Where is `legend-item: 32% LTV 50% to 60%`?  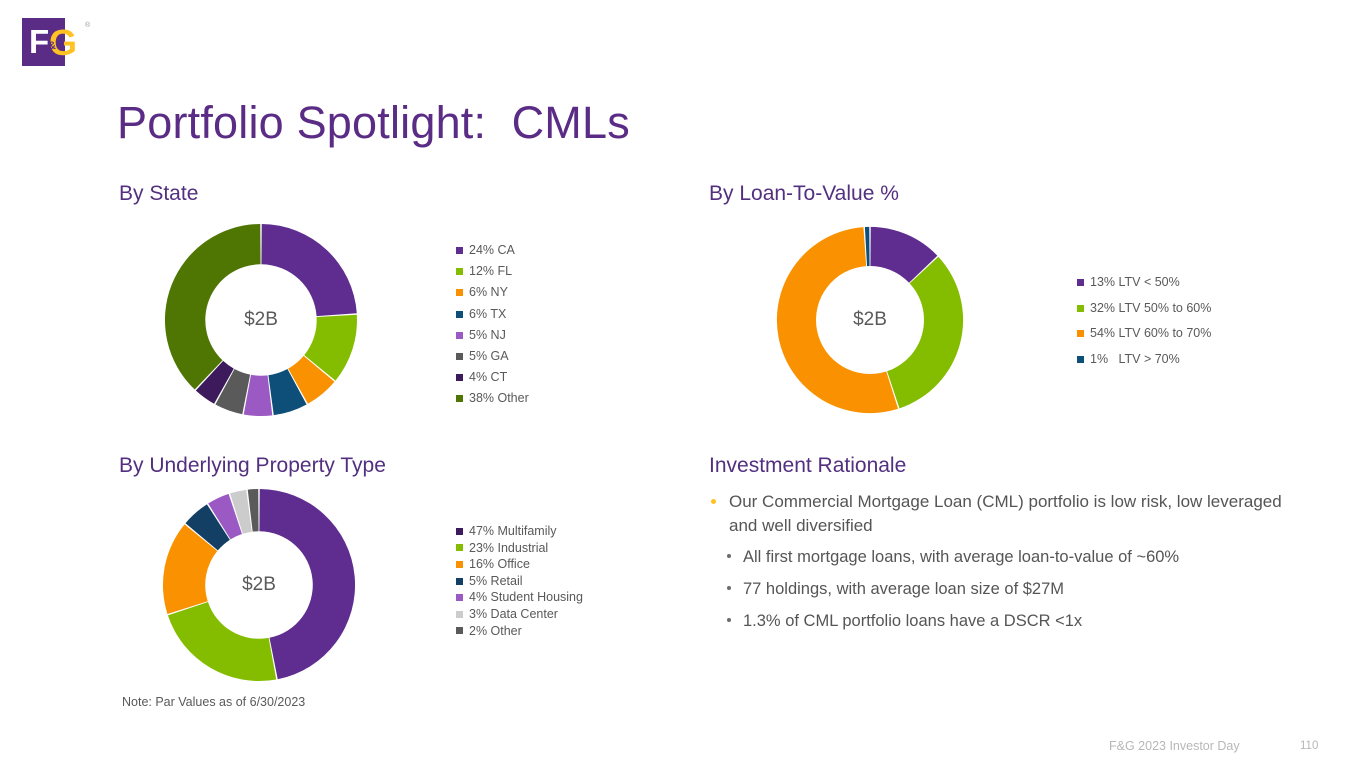 legend-item: 32% LTV 50% to 60% is located at coordinates (1144, 309).